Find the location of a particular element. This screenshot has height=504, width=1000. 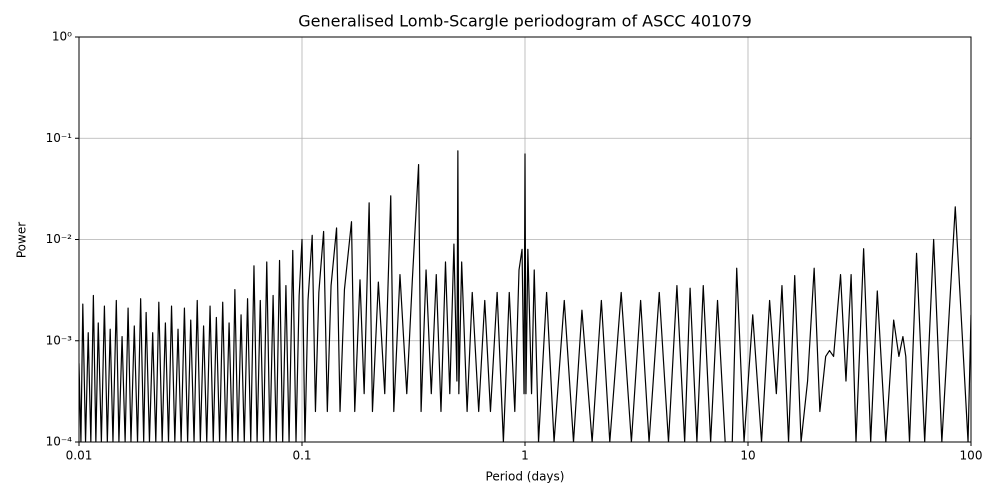

x-tick-label: 0.1 is located at coordinates (301, 456).